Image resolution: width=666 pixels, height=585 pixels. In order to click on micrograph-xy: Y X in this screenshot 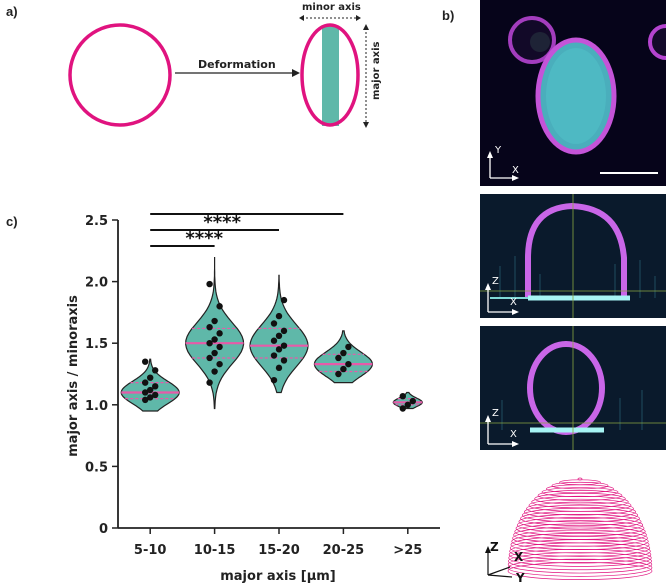, I will do `click(573, 93)`.